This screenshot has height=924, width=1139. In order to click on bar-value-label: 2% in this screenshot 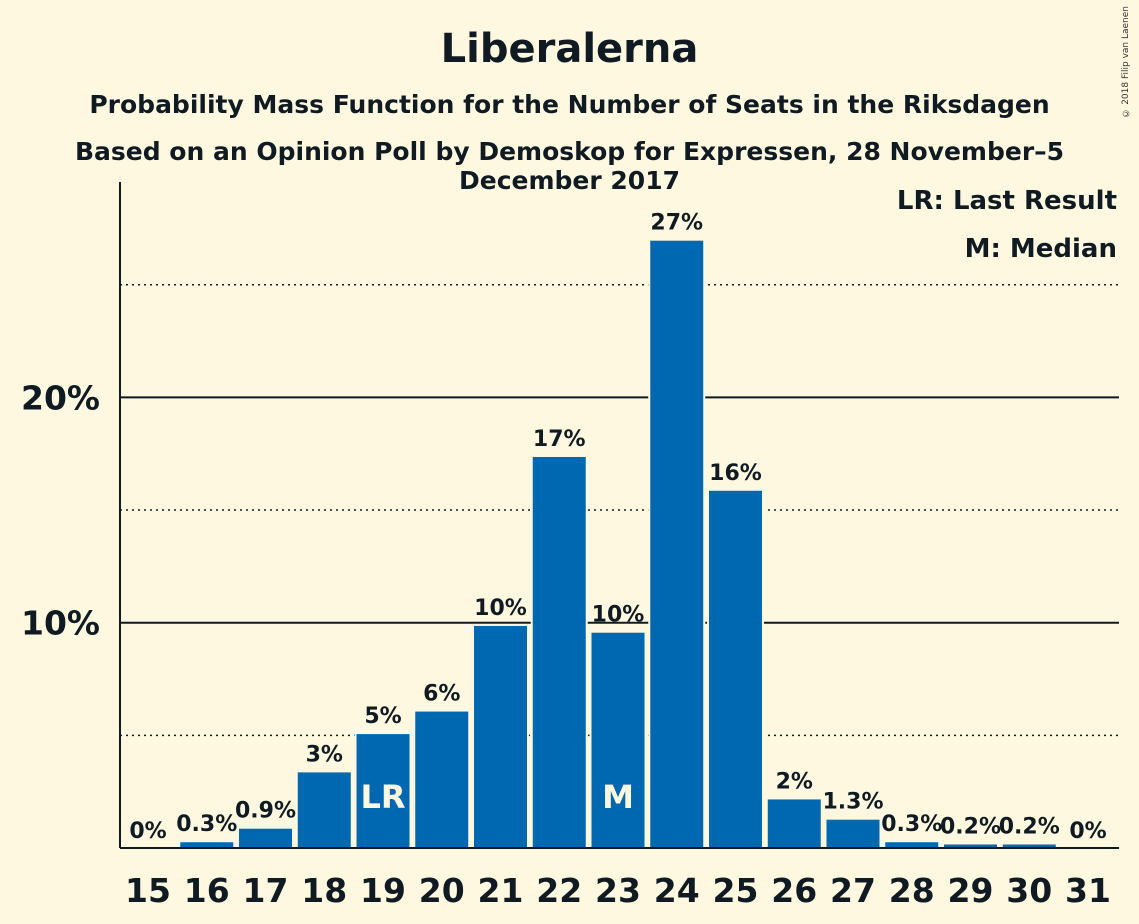, I will do `click(794, 781)`.